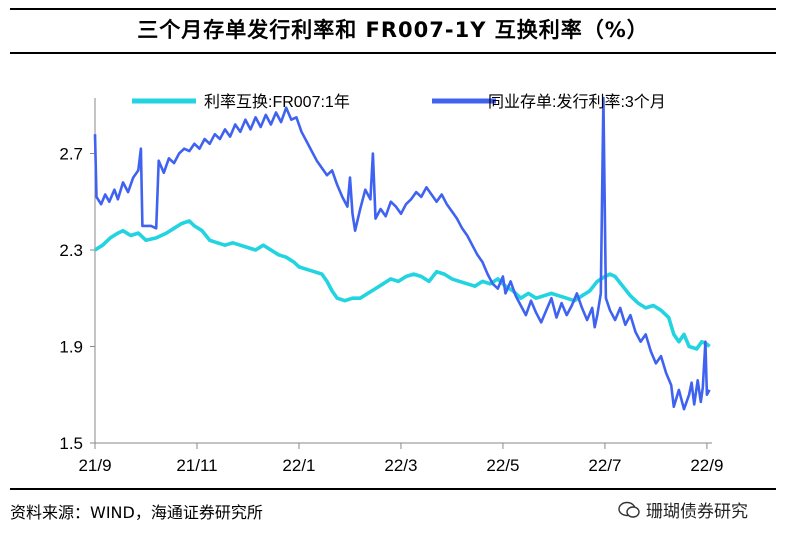 The image size is (786, 543). Describe the element at coordinates (94, 465) in the screenshot. I see `x-tick-label: 21/9` at that location.